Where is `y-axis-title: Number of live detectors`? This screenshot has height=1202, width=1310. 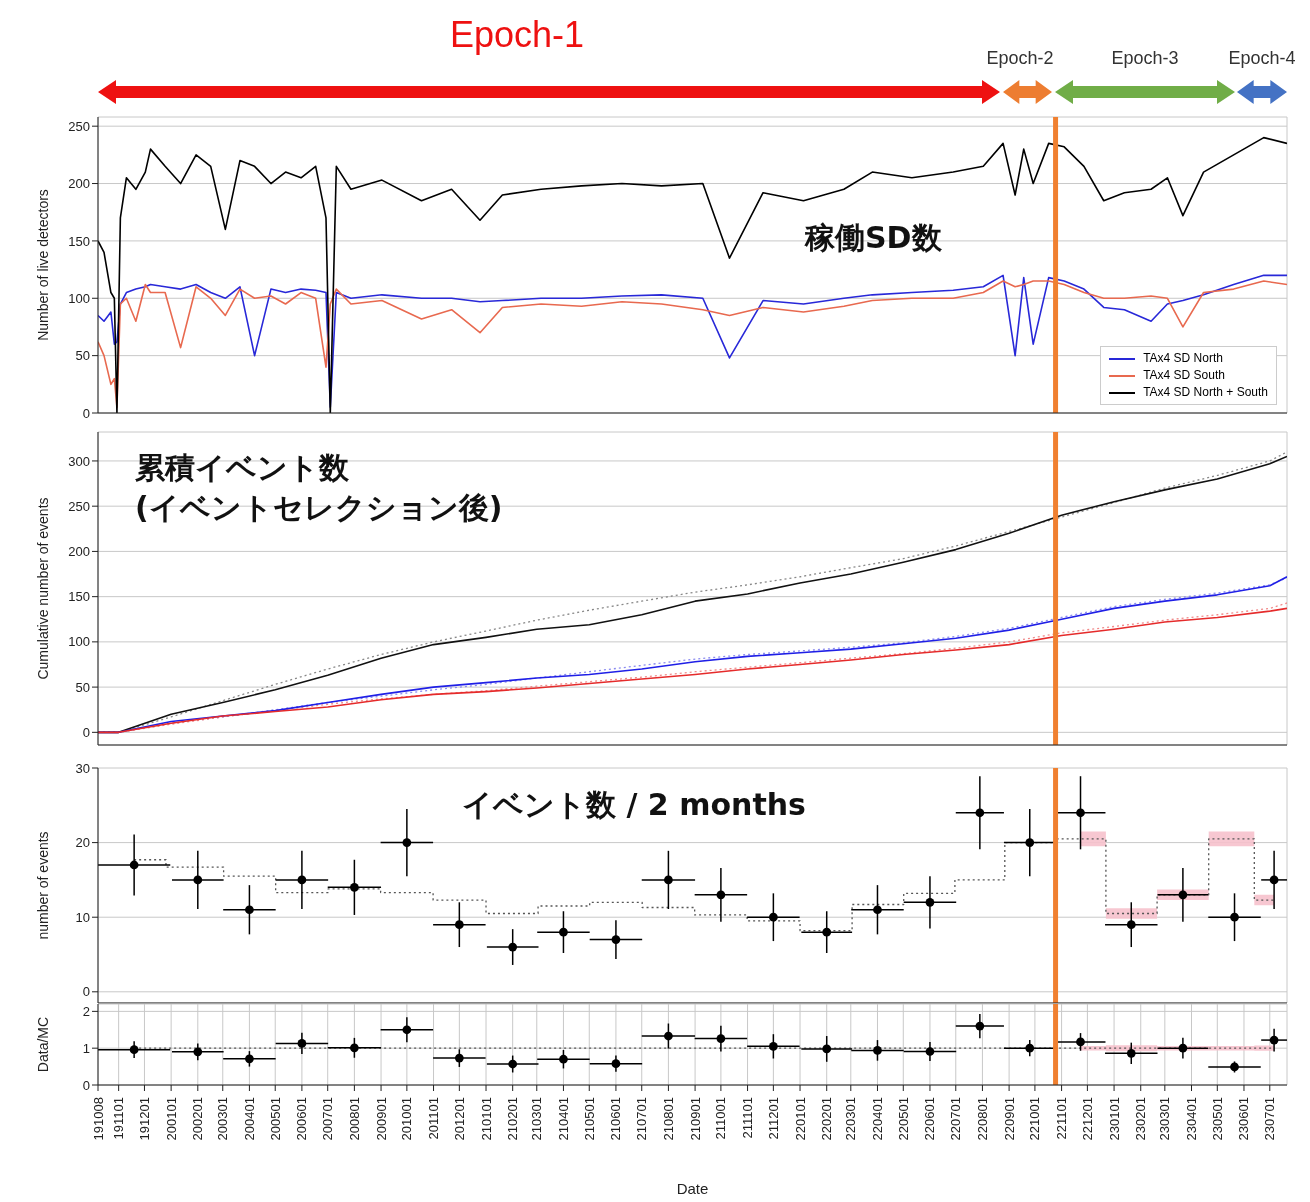
y-axis-title: Number of live detectors is located at coordinates (42, 265).